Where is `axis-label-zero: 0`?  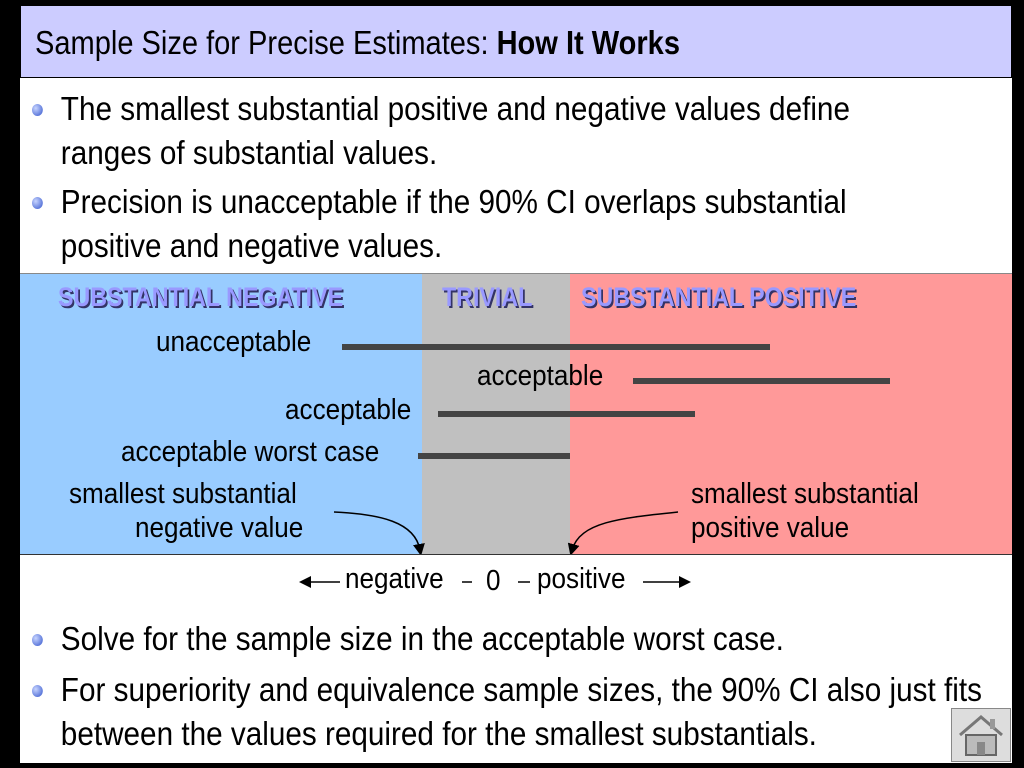 axis-label-zero: 0 is located at coordinates (493, 581).